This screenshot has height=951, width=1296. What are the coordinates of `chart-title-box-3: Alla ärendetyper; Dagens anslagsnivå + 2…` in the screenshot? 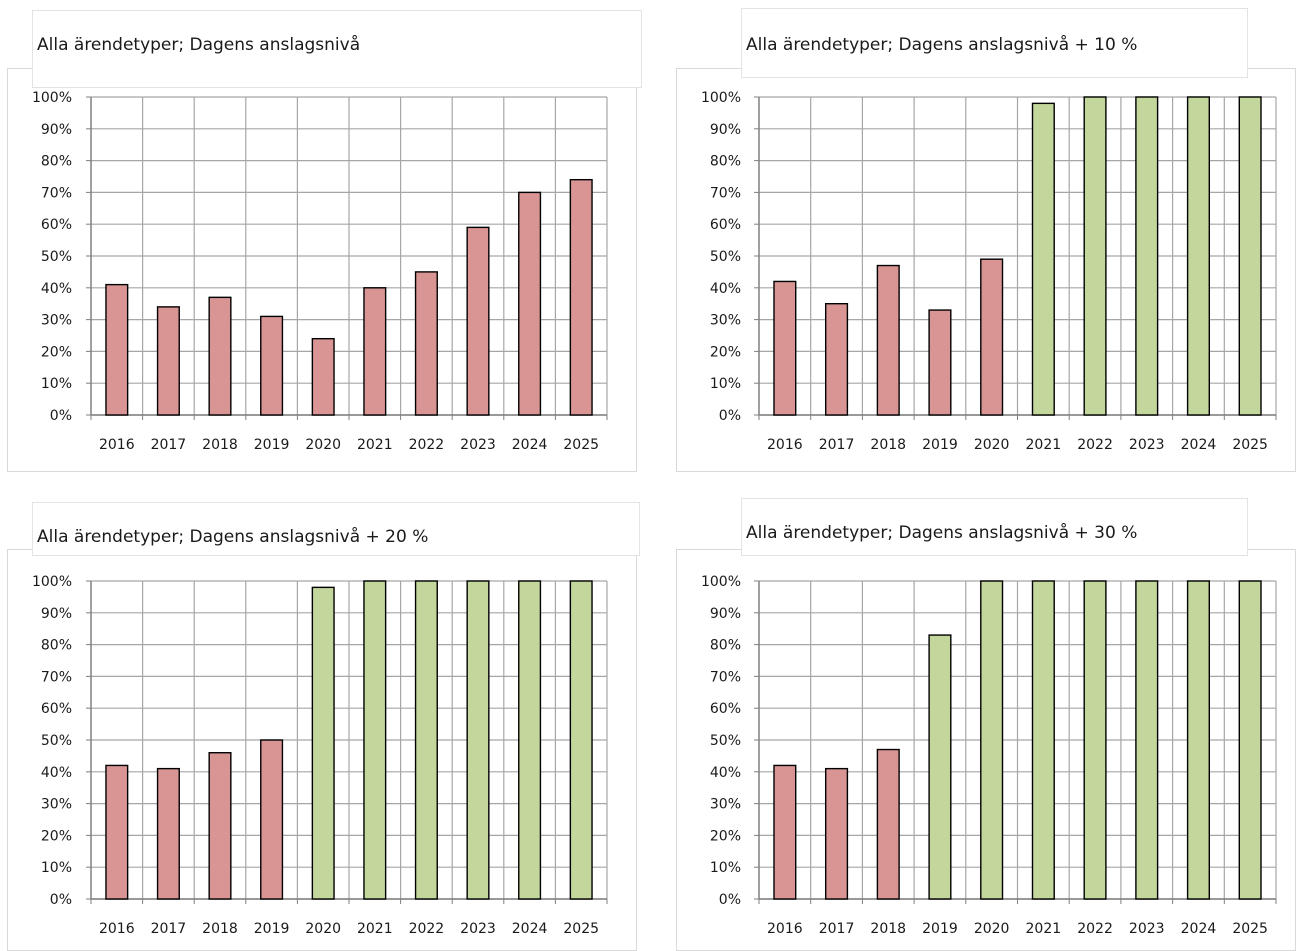 It's located at (336, 529).